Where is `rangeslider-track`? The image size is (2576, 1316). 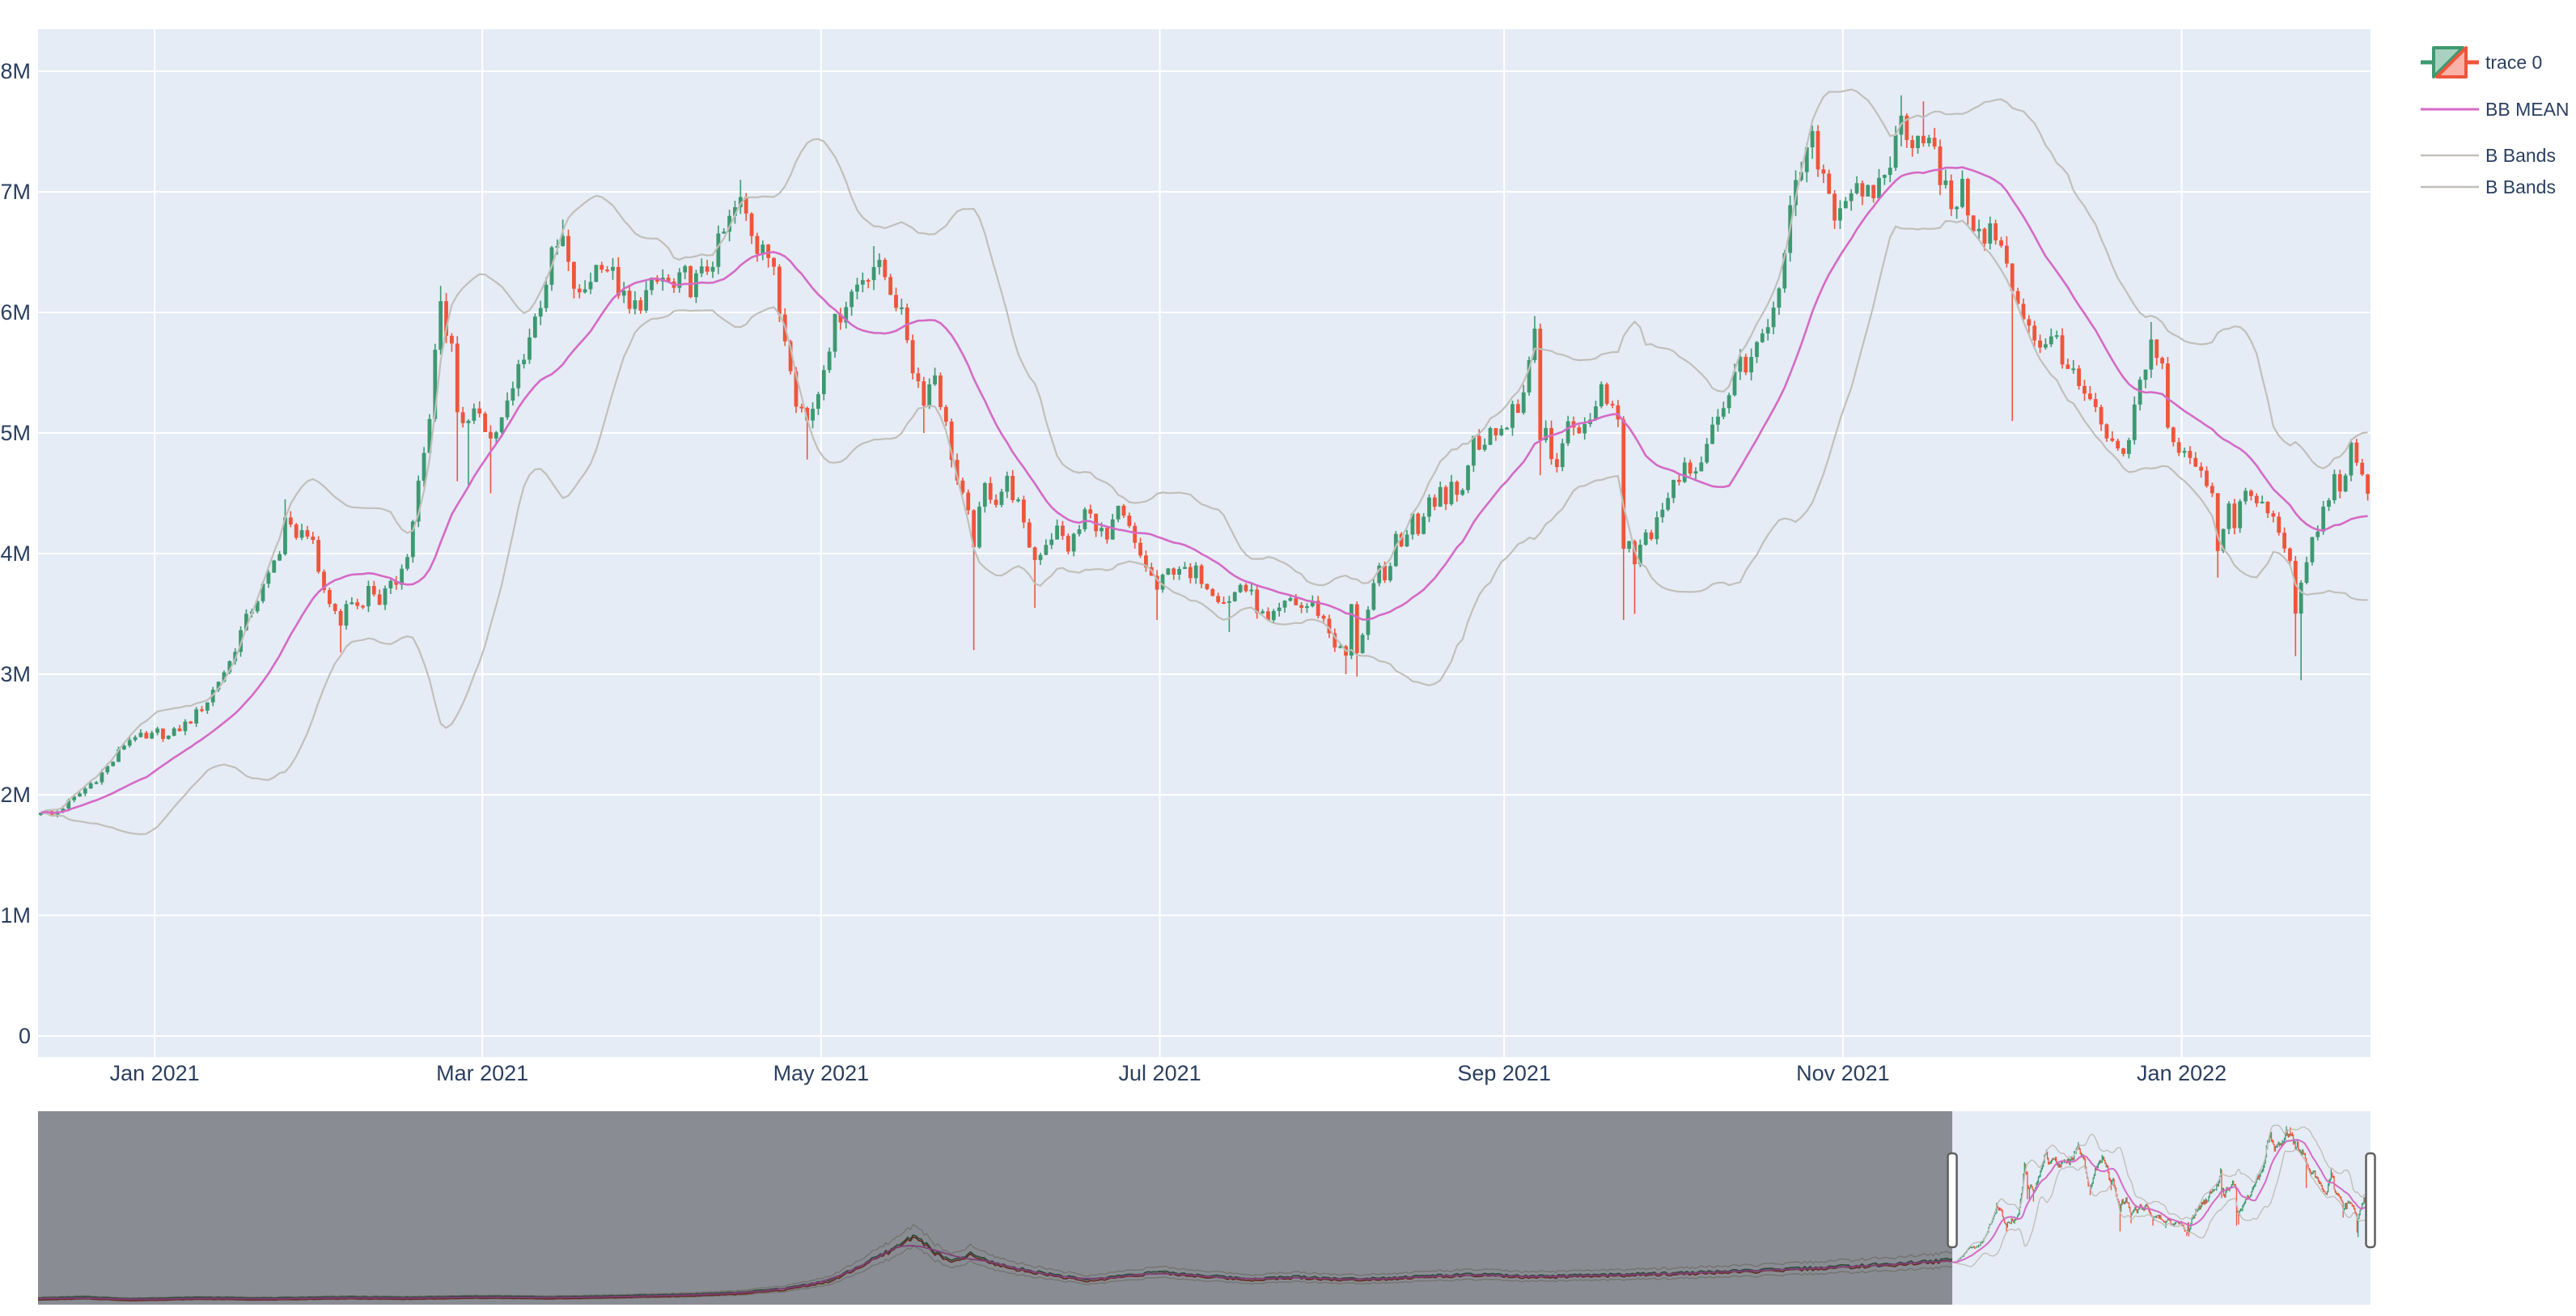 rangeslider-track is located at coordinates (1204, 1208).